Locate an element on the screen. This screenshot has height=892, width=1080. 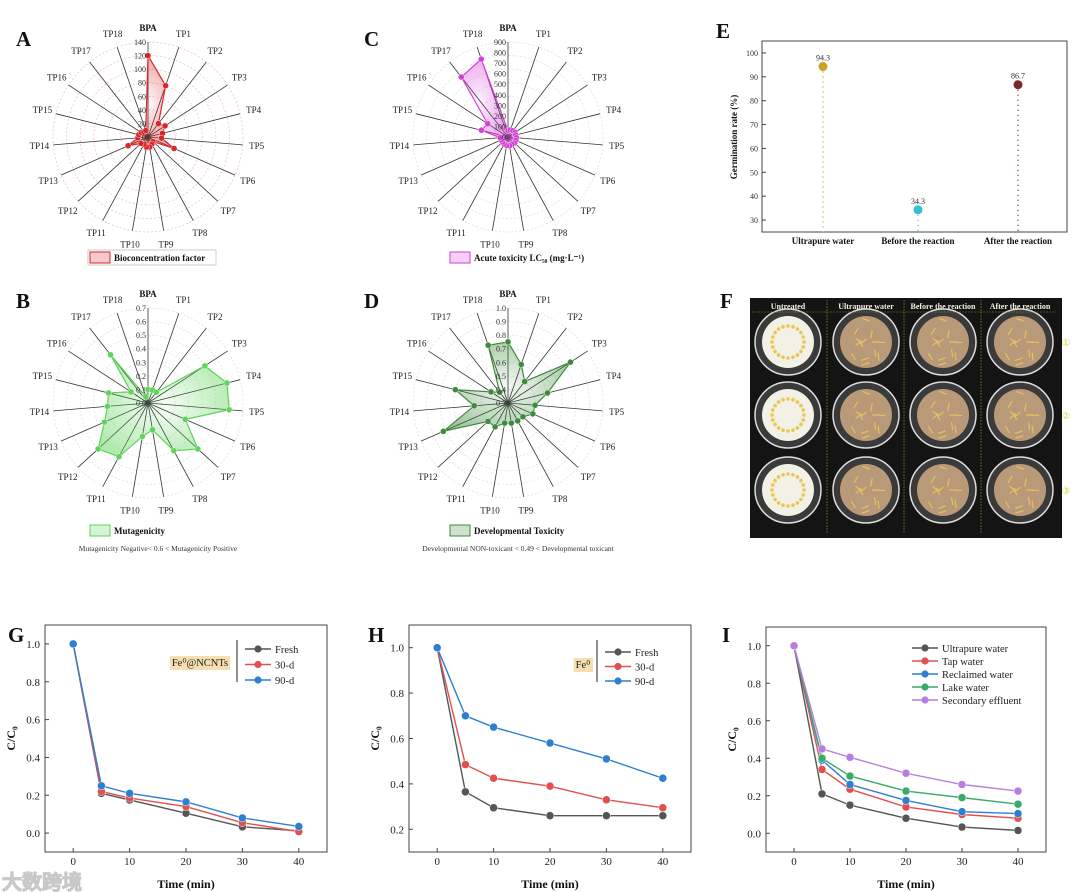
axis-label: BPA is located at coordinates (148, 28).